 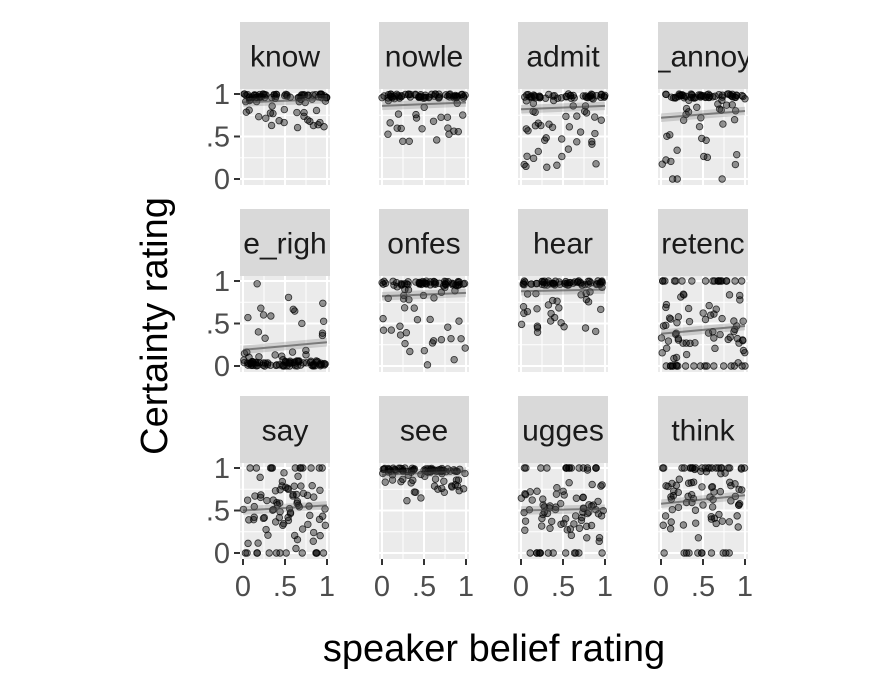 I want to click on facet-panel-3: admit, so click(x=563, y=103).